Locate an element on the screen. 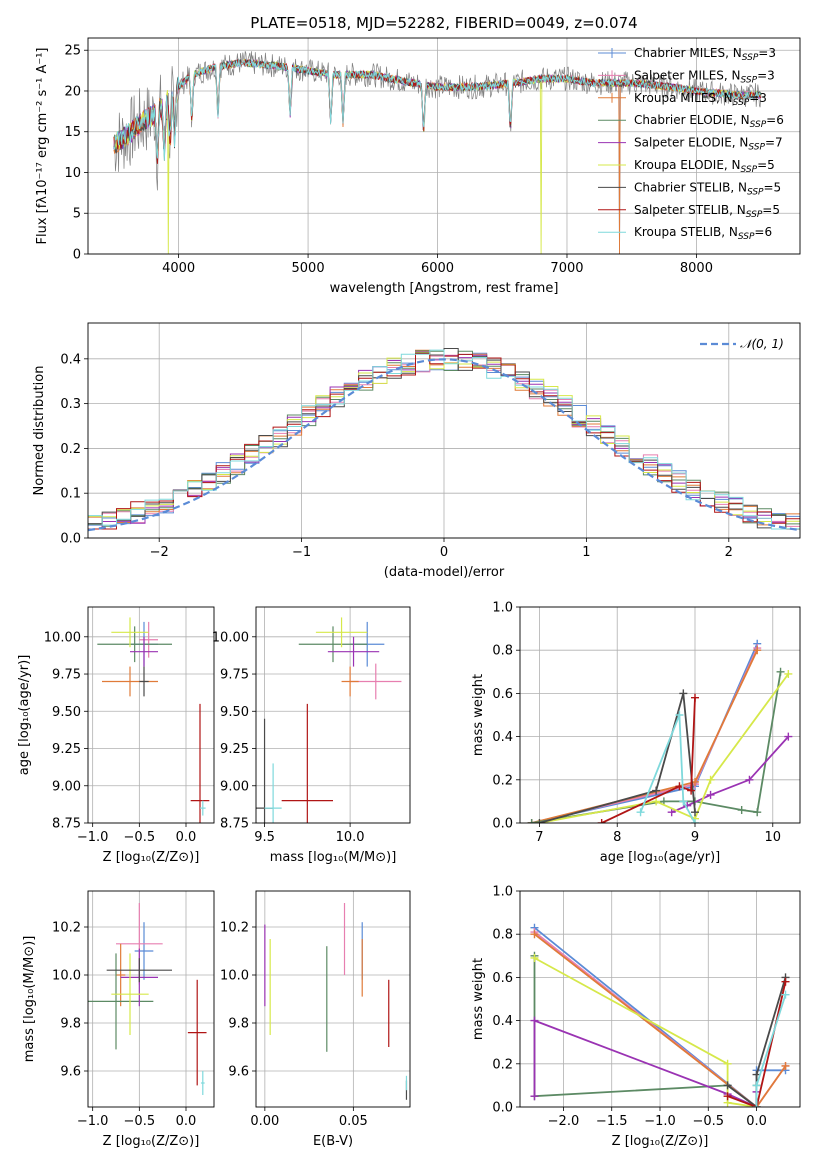 The image size is (819, 1170). x-axis-label: (data-model)/error is located at coordinates (444, 572).